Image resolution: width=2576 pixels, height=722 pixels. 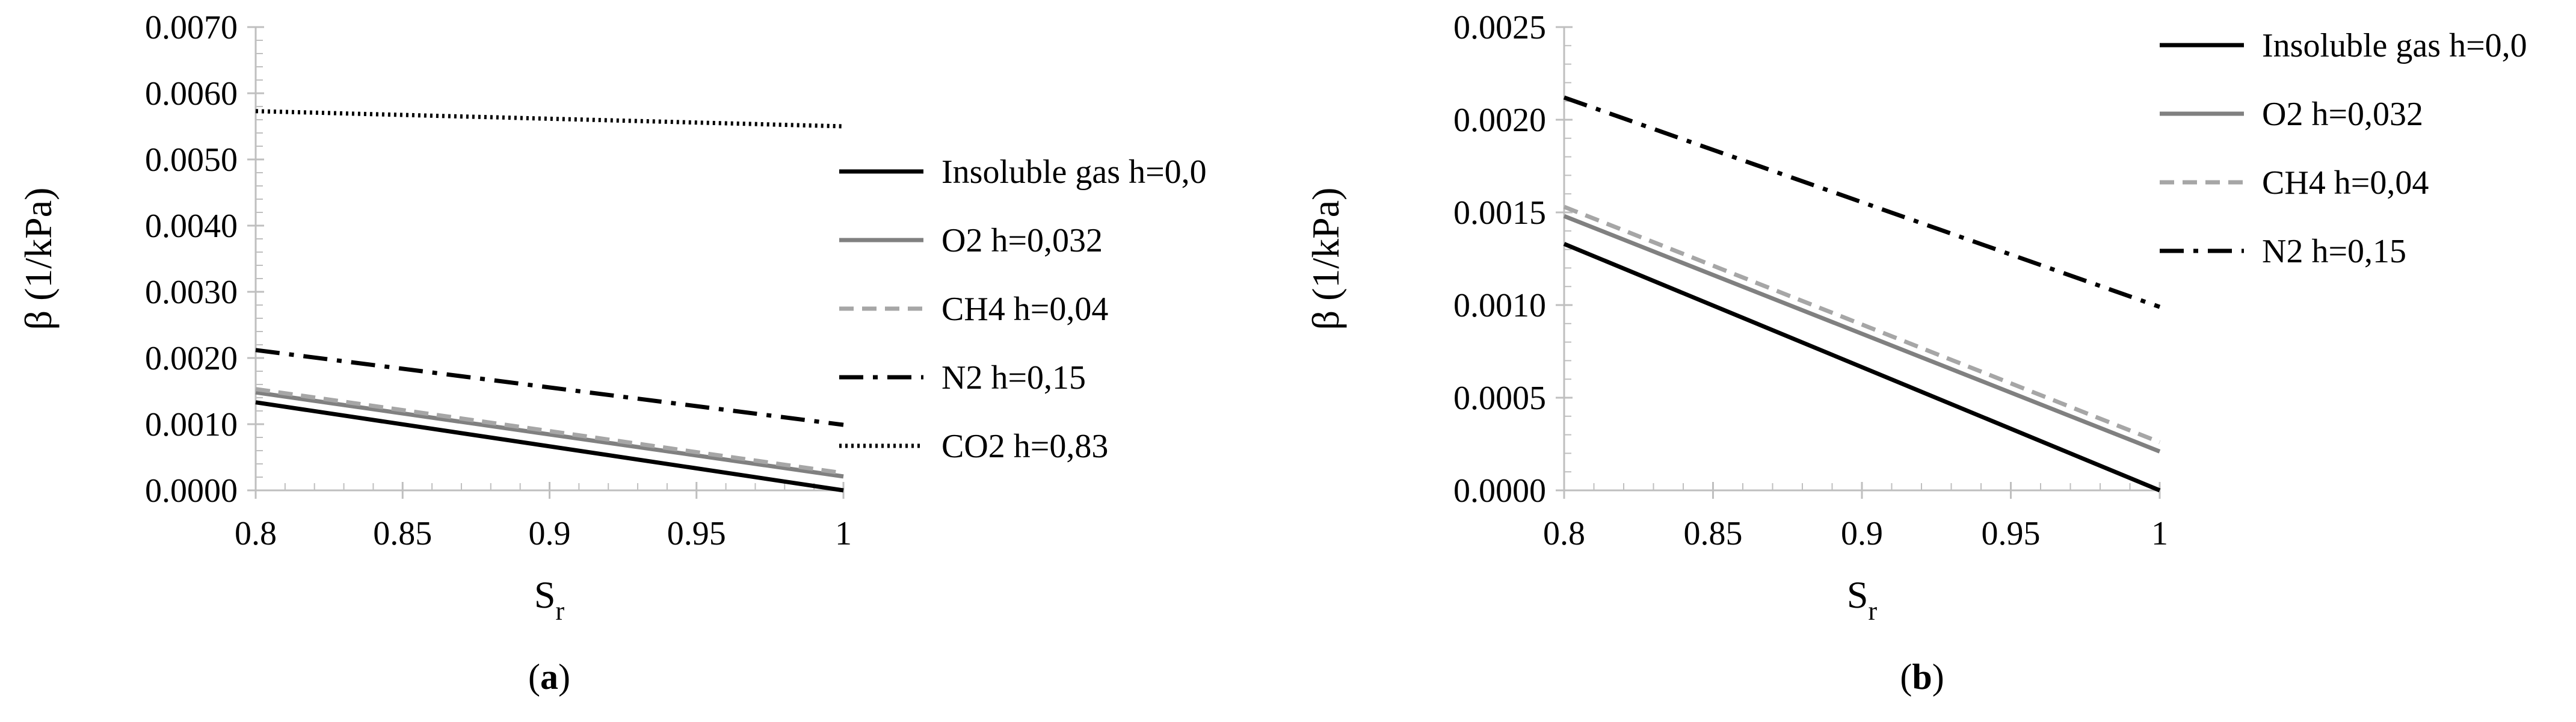 I want to click on panel-label-letter: a, so click(x=549, y=677).